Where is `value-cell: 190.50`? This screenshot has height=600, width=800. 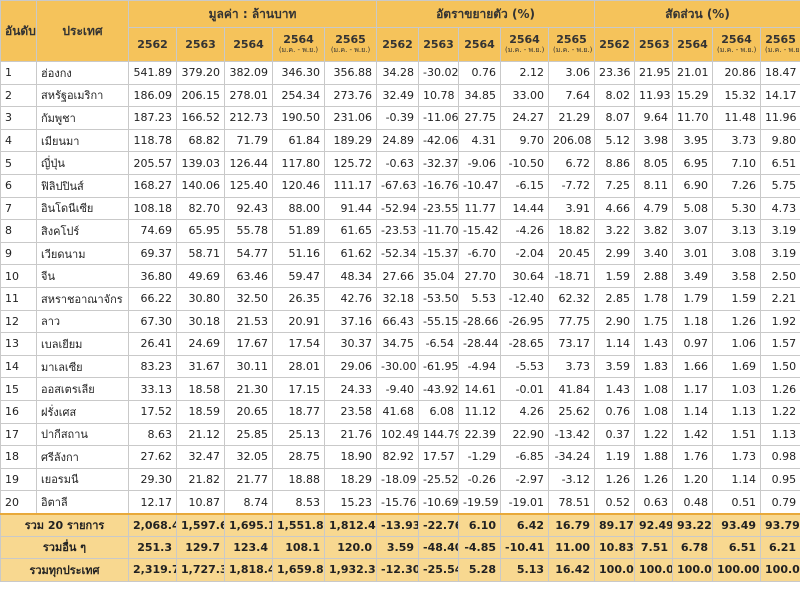 value-cell: 190.50 is located at coordinates (298, 118).